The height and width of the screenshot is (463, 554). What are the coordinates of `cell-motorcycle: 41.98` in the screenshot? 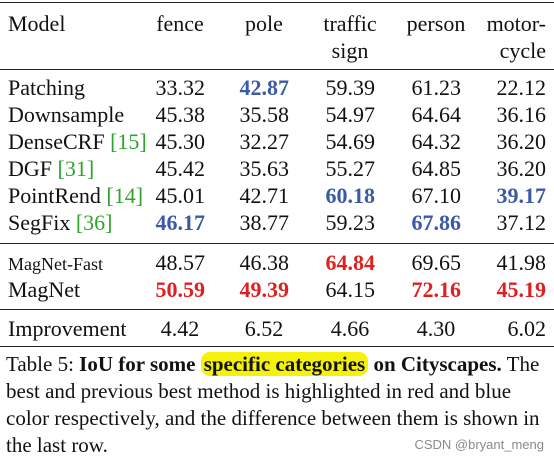 It's located at (521, 262).